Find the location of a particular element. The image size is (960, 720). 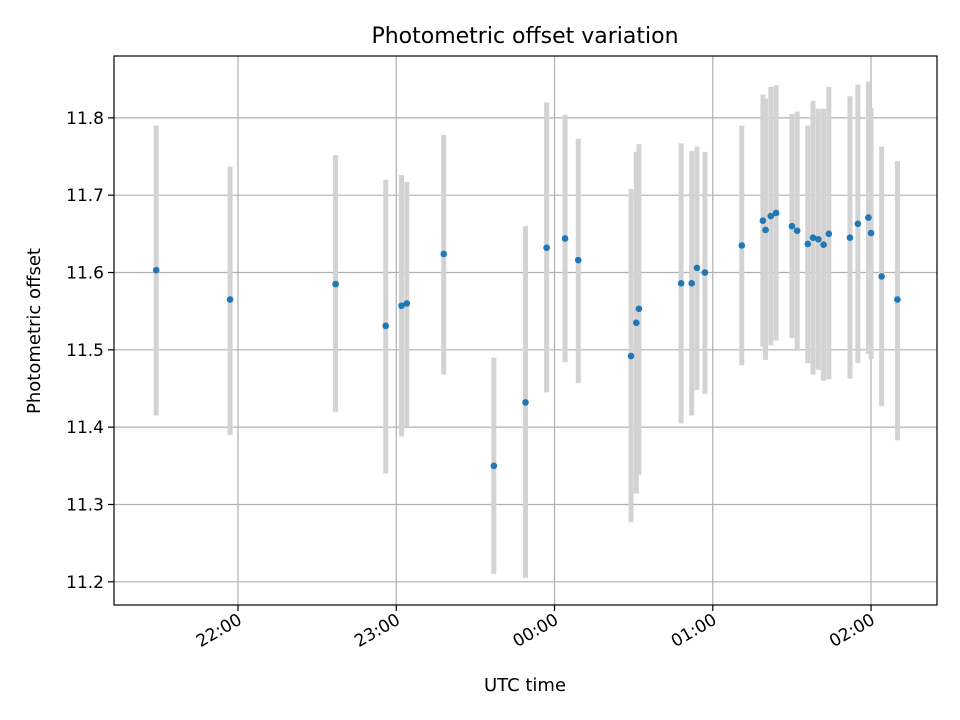

x-tick-label: 01:00 is located at coordinates (694, 631).